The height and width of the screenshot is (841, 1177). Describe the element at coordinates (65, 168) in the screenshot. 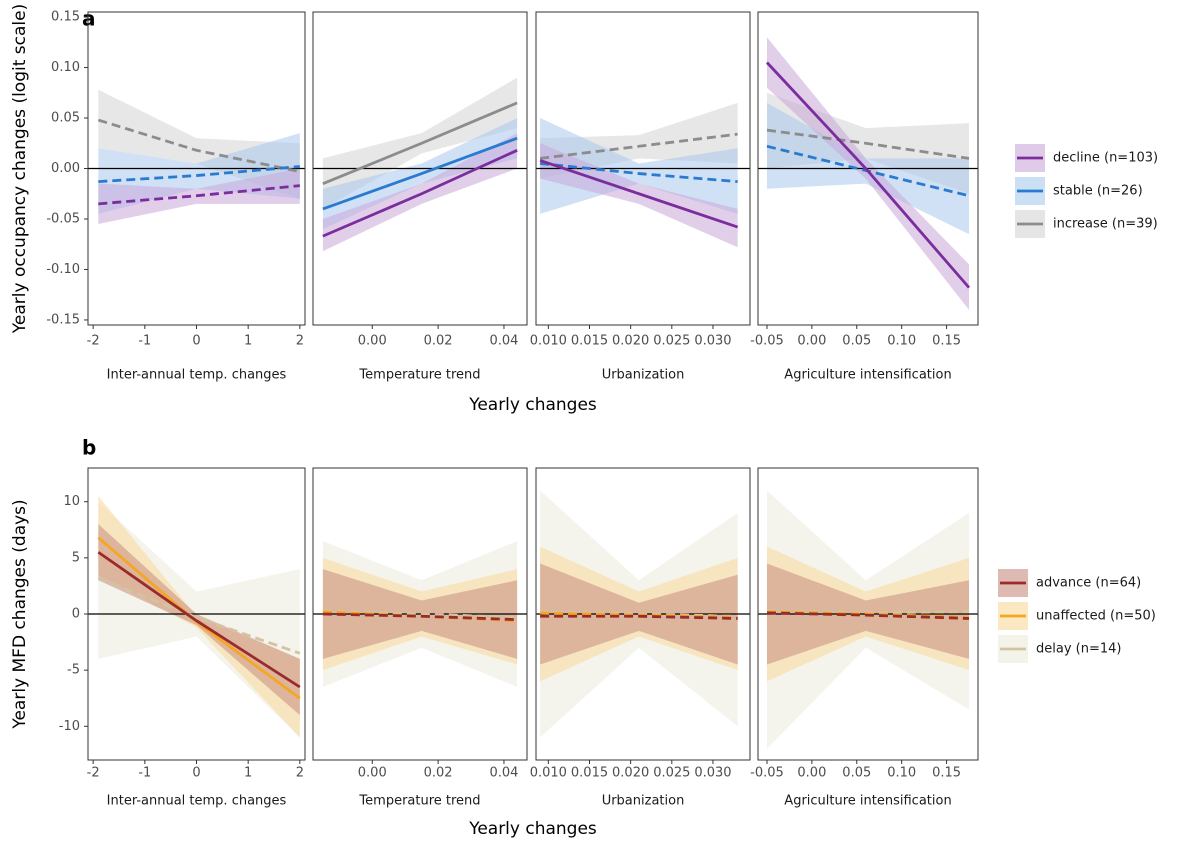

I see `y-tick-label: 0.00` at that location.